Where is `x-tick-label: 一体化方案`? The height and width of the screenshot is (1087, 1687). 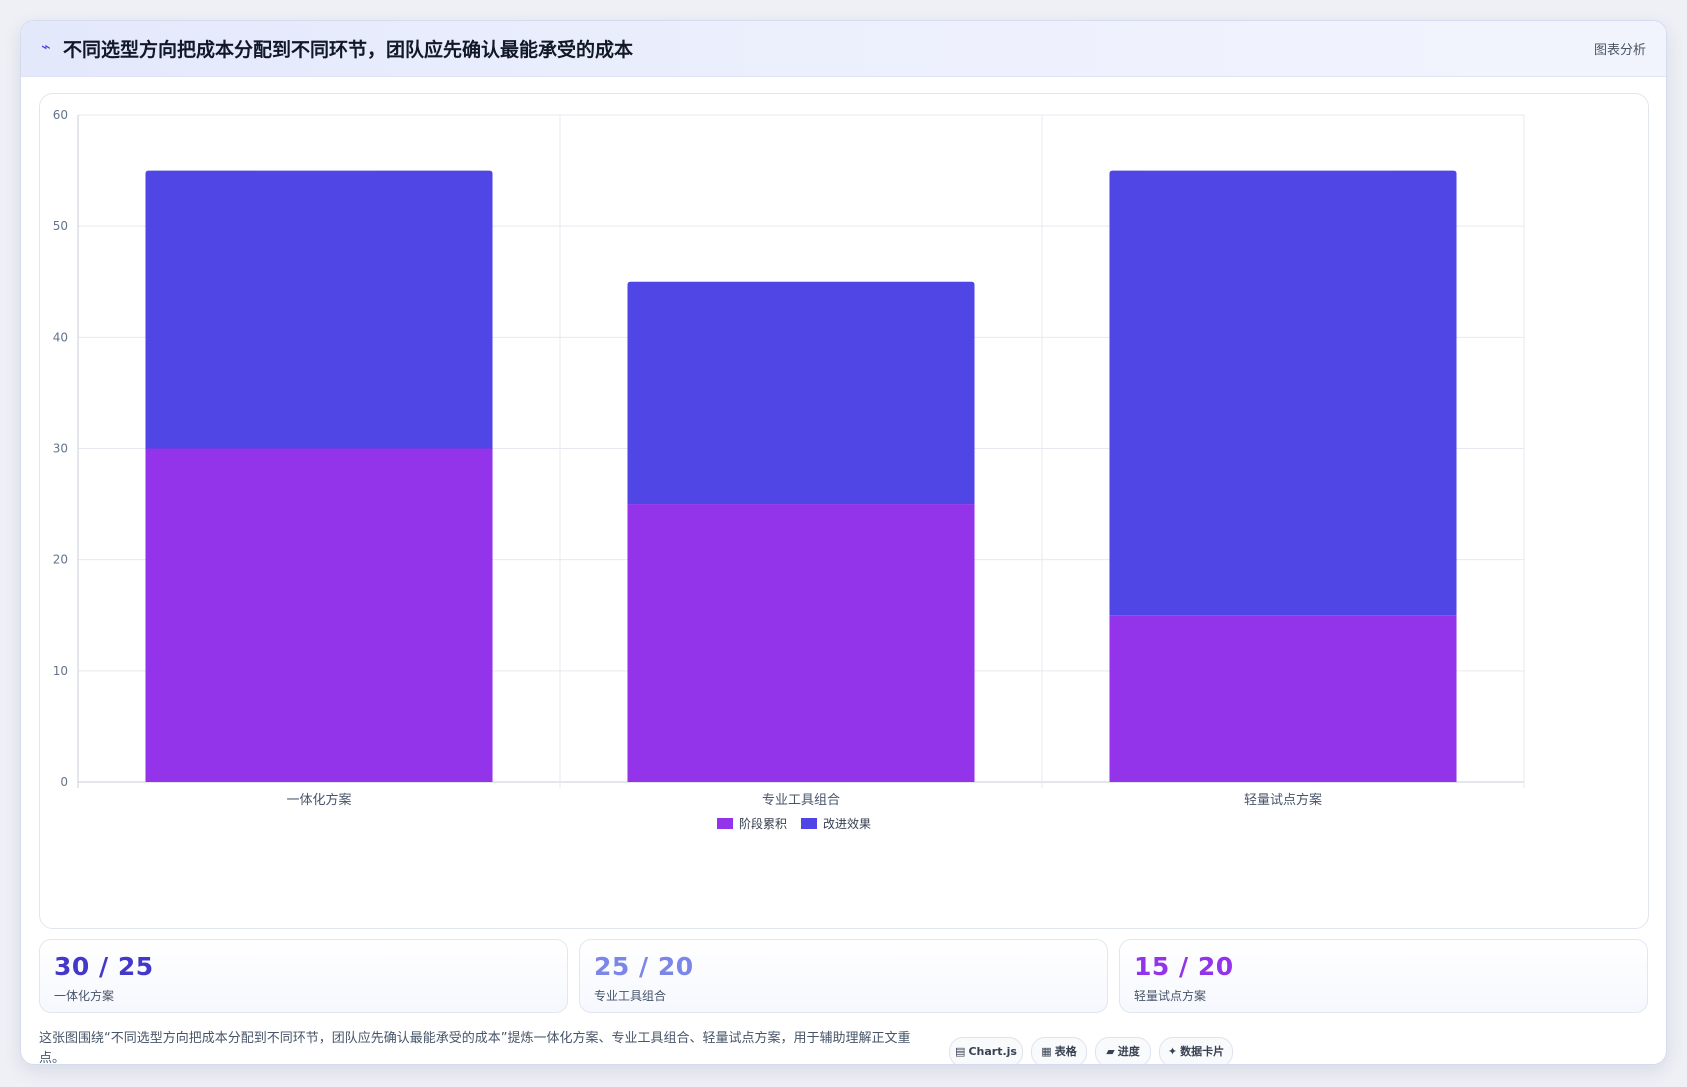
x-tick-label: 一体化方案 is located at coordinates (318, 800).